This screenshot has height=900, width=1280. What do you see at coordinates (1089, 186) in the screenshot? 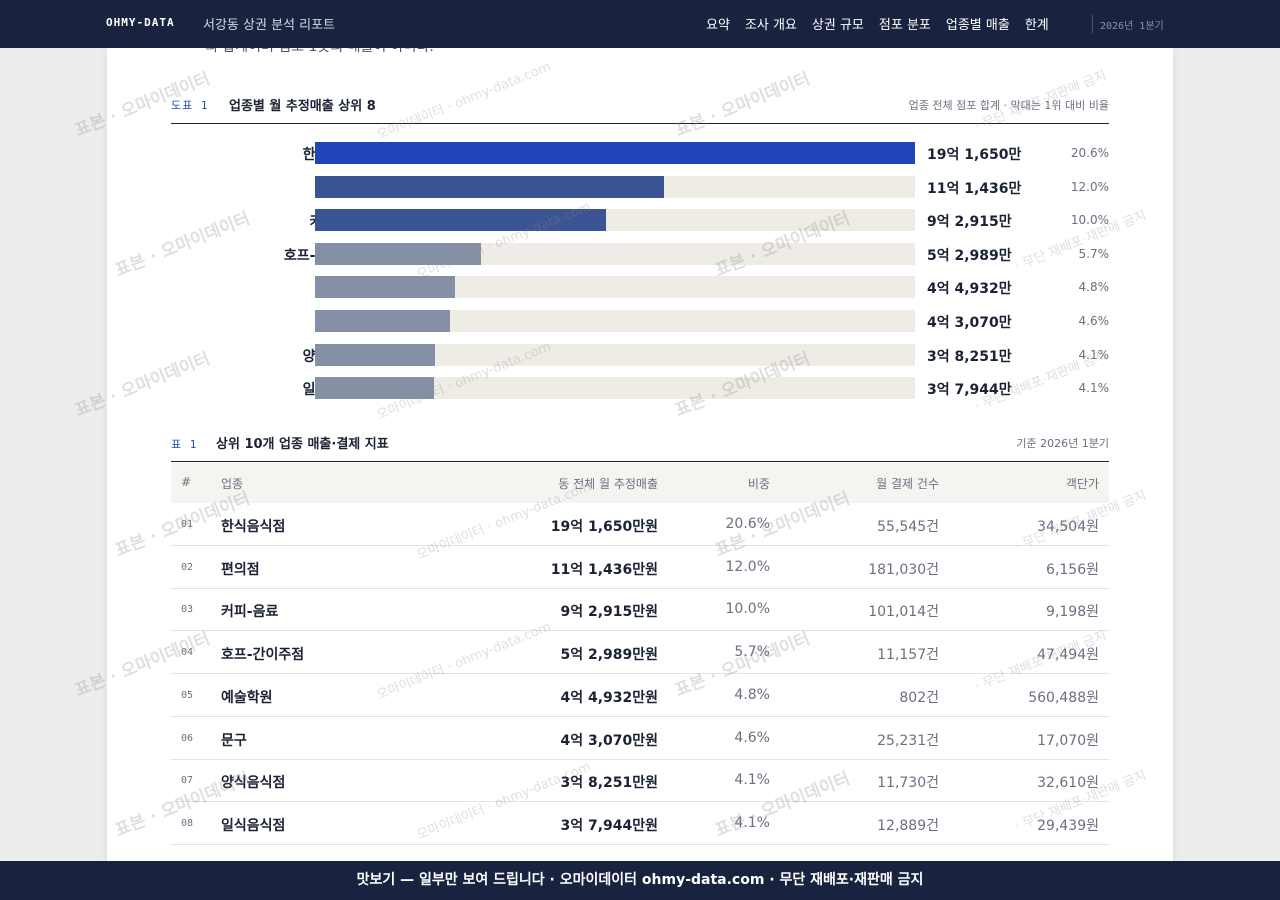
I see `bar-percent: 12.0%` at bounding box center [1089, 186].